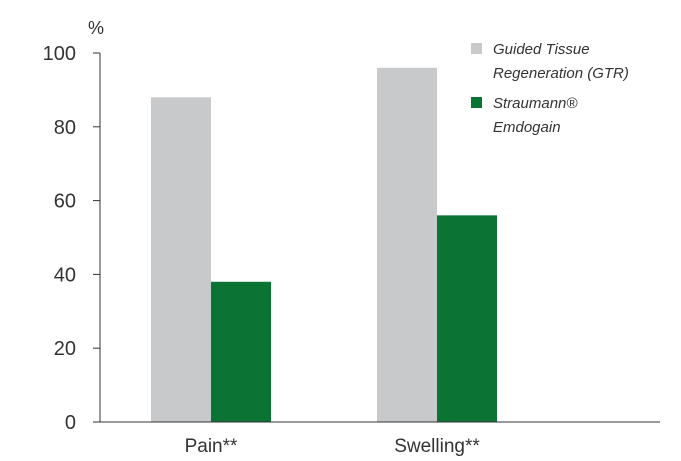  Describe the element at coordinates (527, 127) in the screenshot. I see `legend-label-2: Emdogain` at that location.